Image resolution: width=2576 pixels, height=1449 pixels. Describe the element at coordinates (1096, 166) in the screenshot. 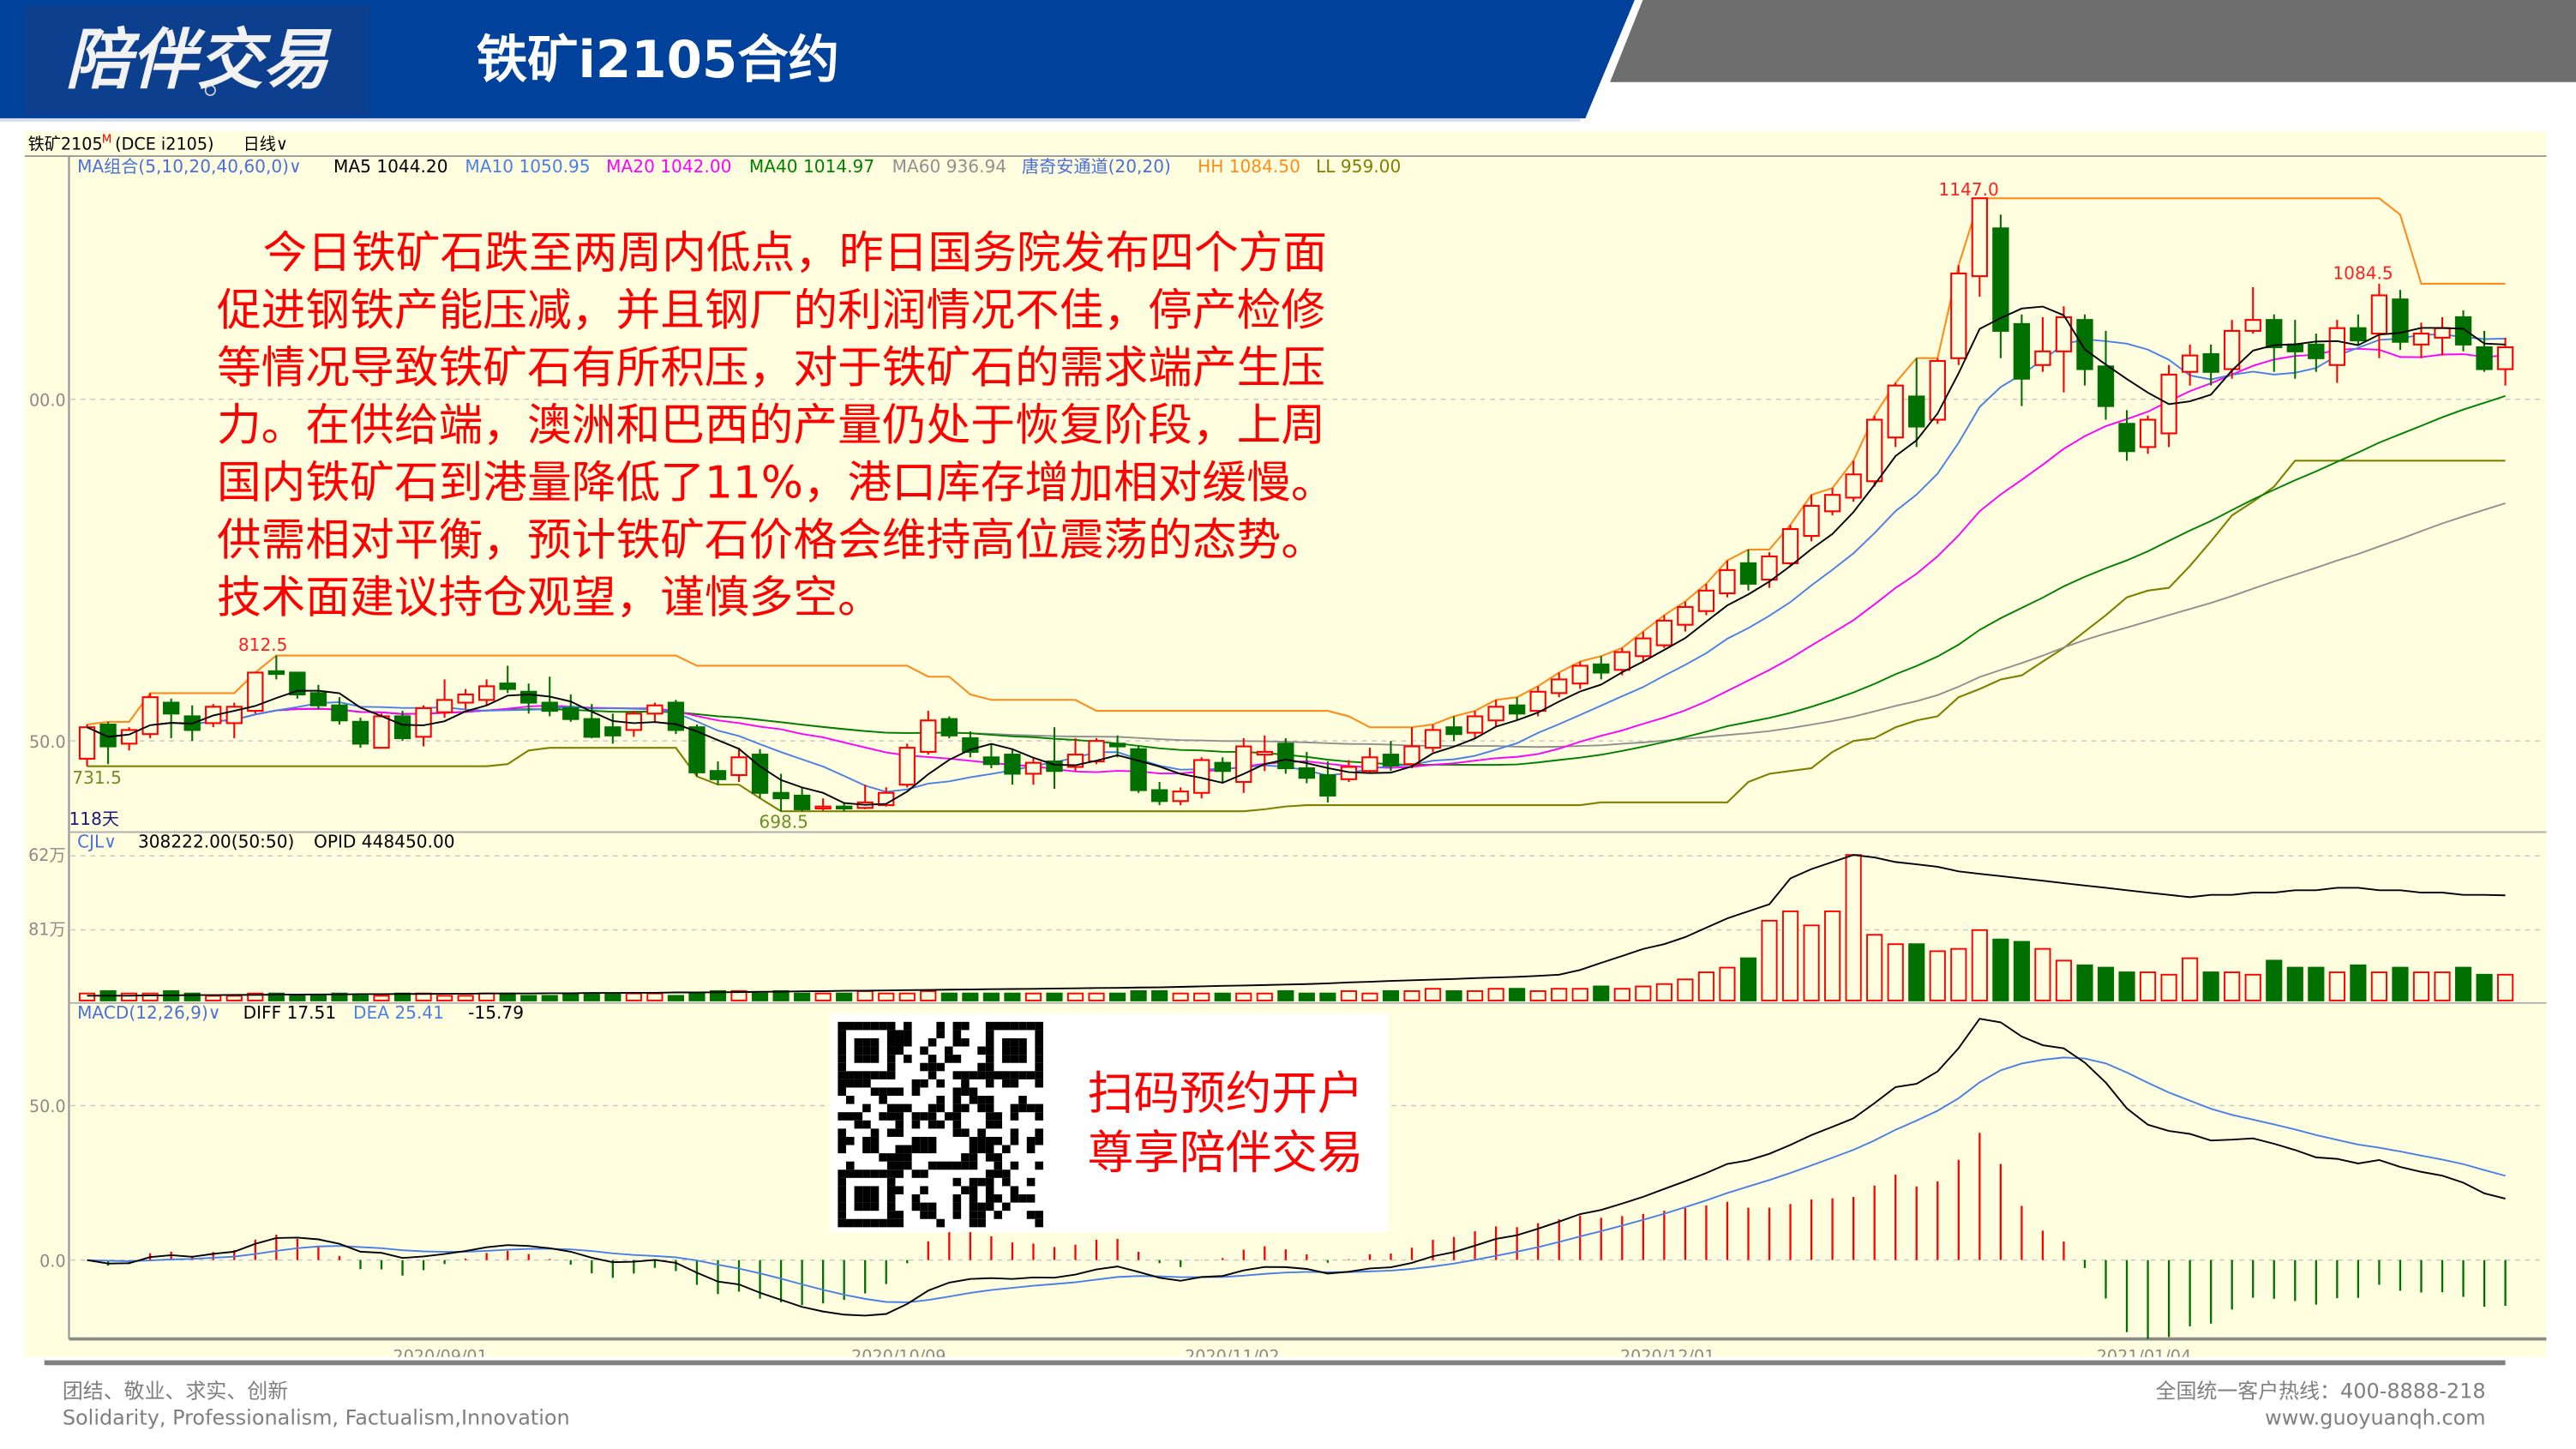

I see `legend-donchian: 唐奇安通道(20,20)` at that location.